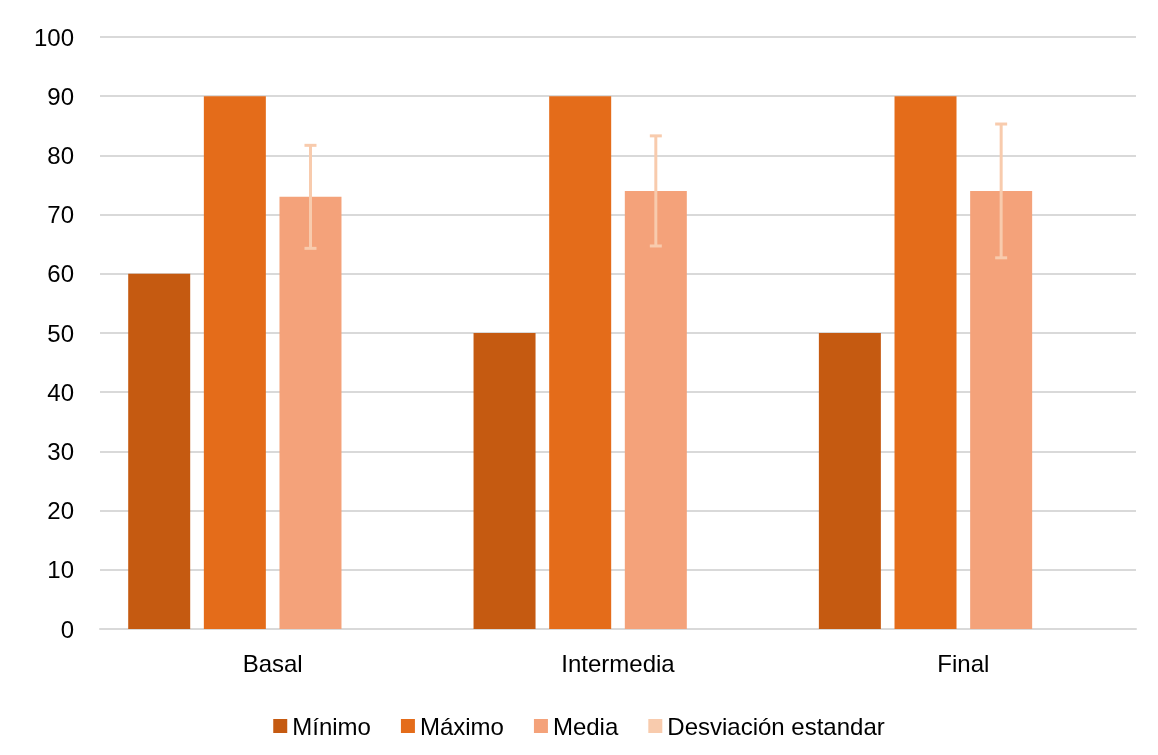  What do you see at coordinates (618, 663) in the screenshot?
I see `x-tick-label: Intermedia` at bounding box center [618, 663].